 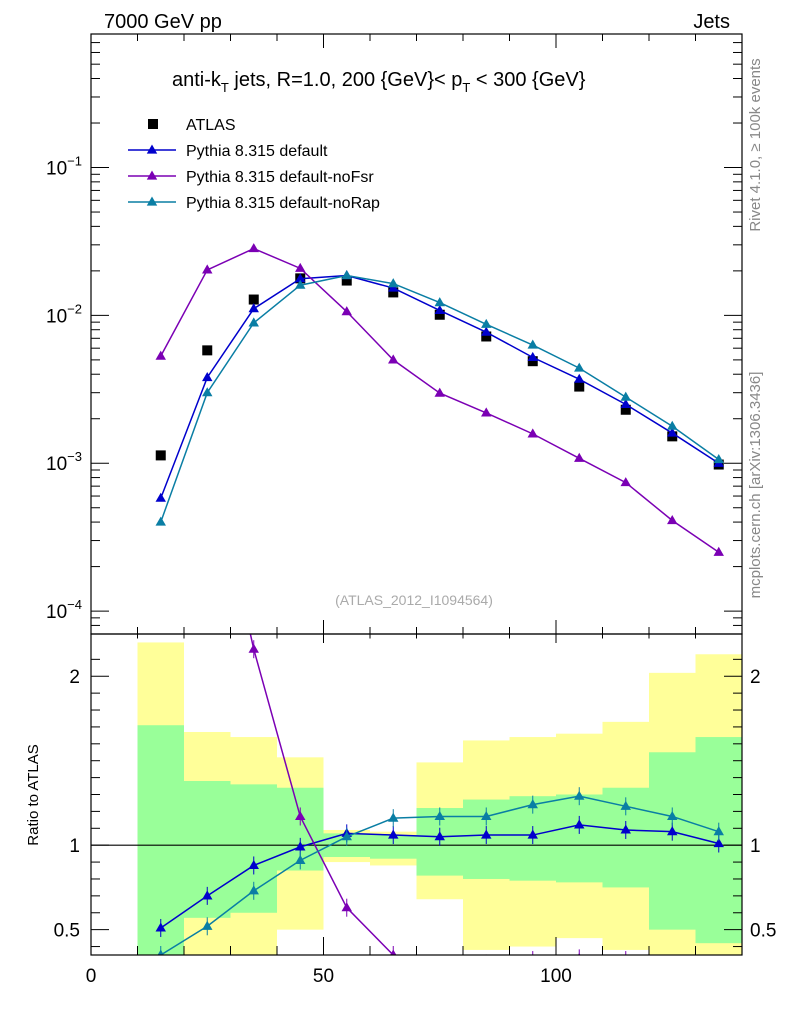 I want to click on ratio-y-tick-label-right: 2, so click(x=755, y=677).